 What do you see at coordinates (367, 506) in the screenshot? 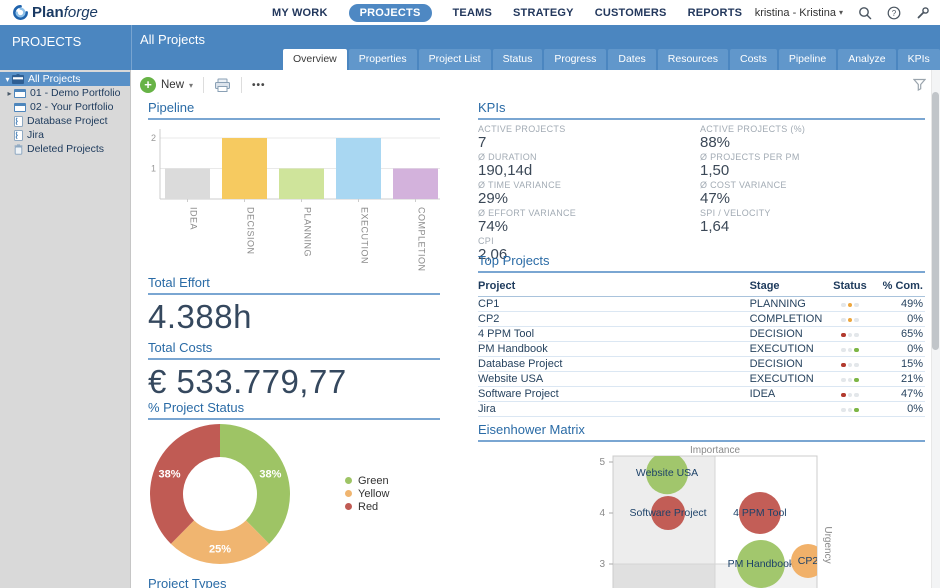
I see `legend-item-red: Red` at bounding box center [367, 506].